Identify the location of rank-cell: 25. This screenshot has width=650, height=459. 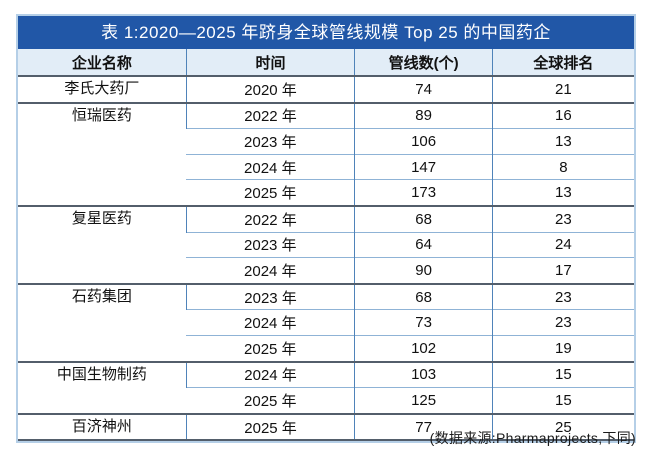
(562, 426).